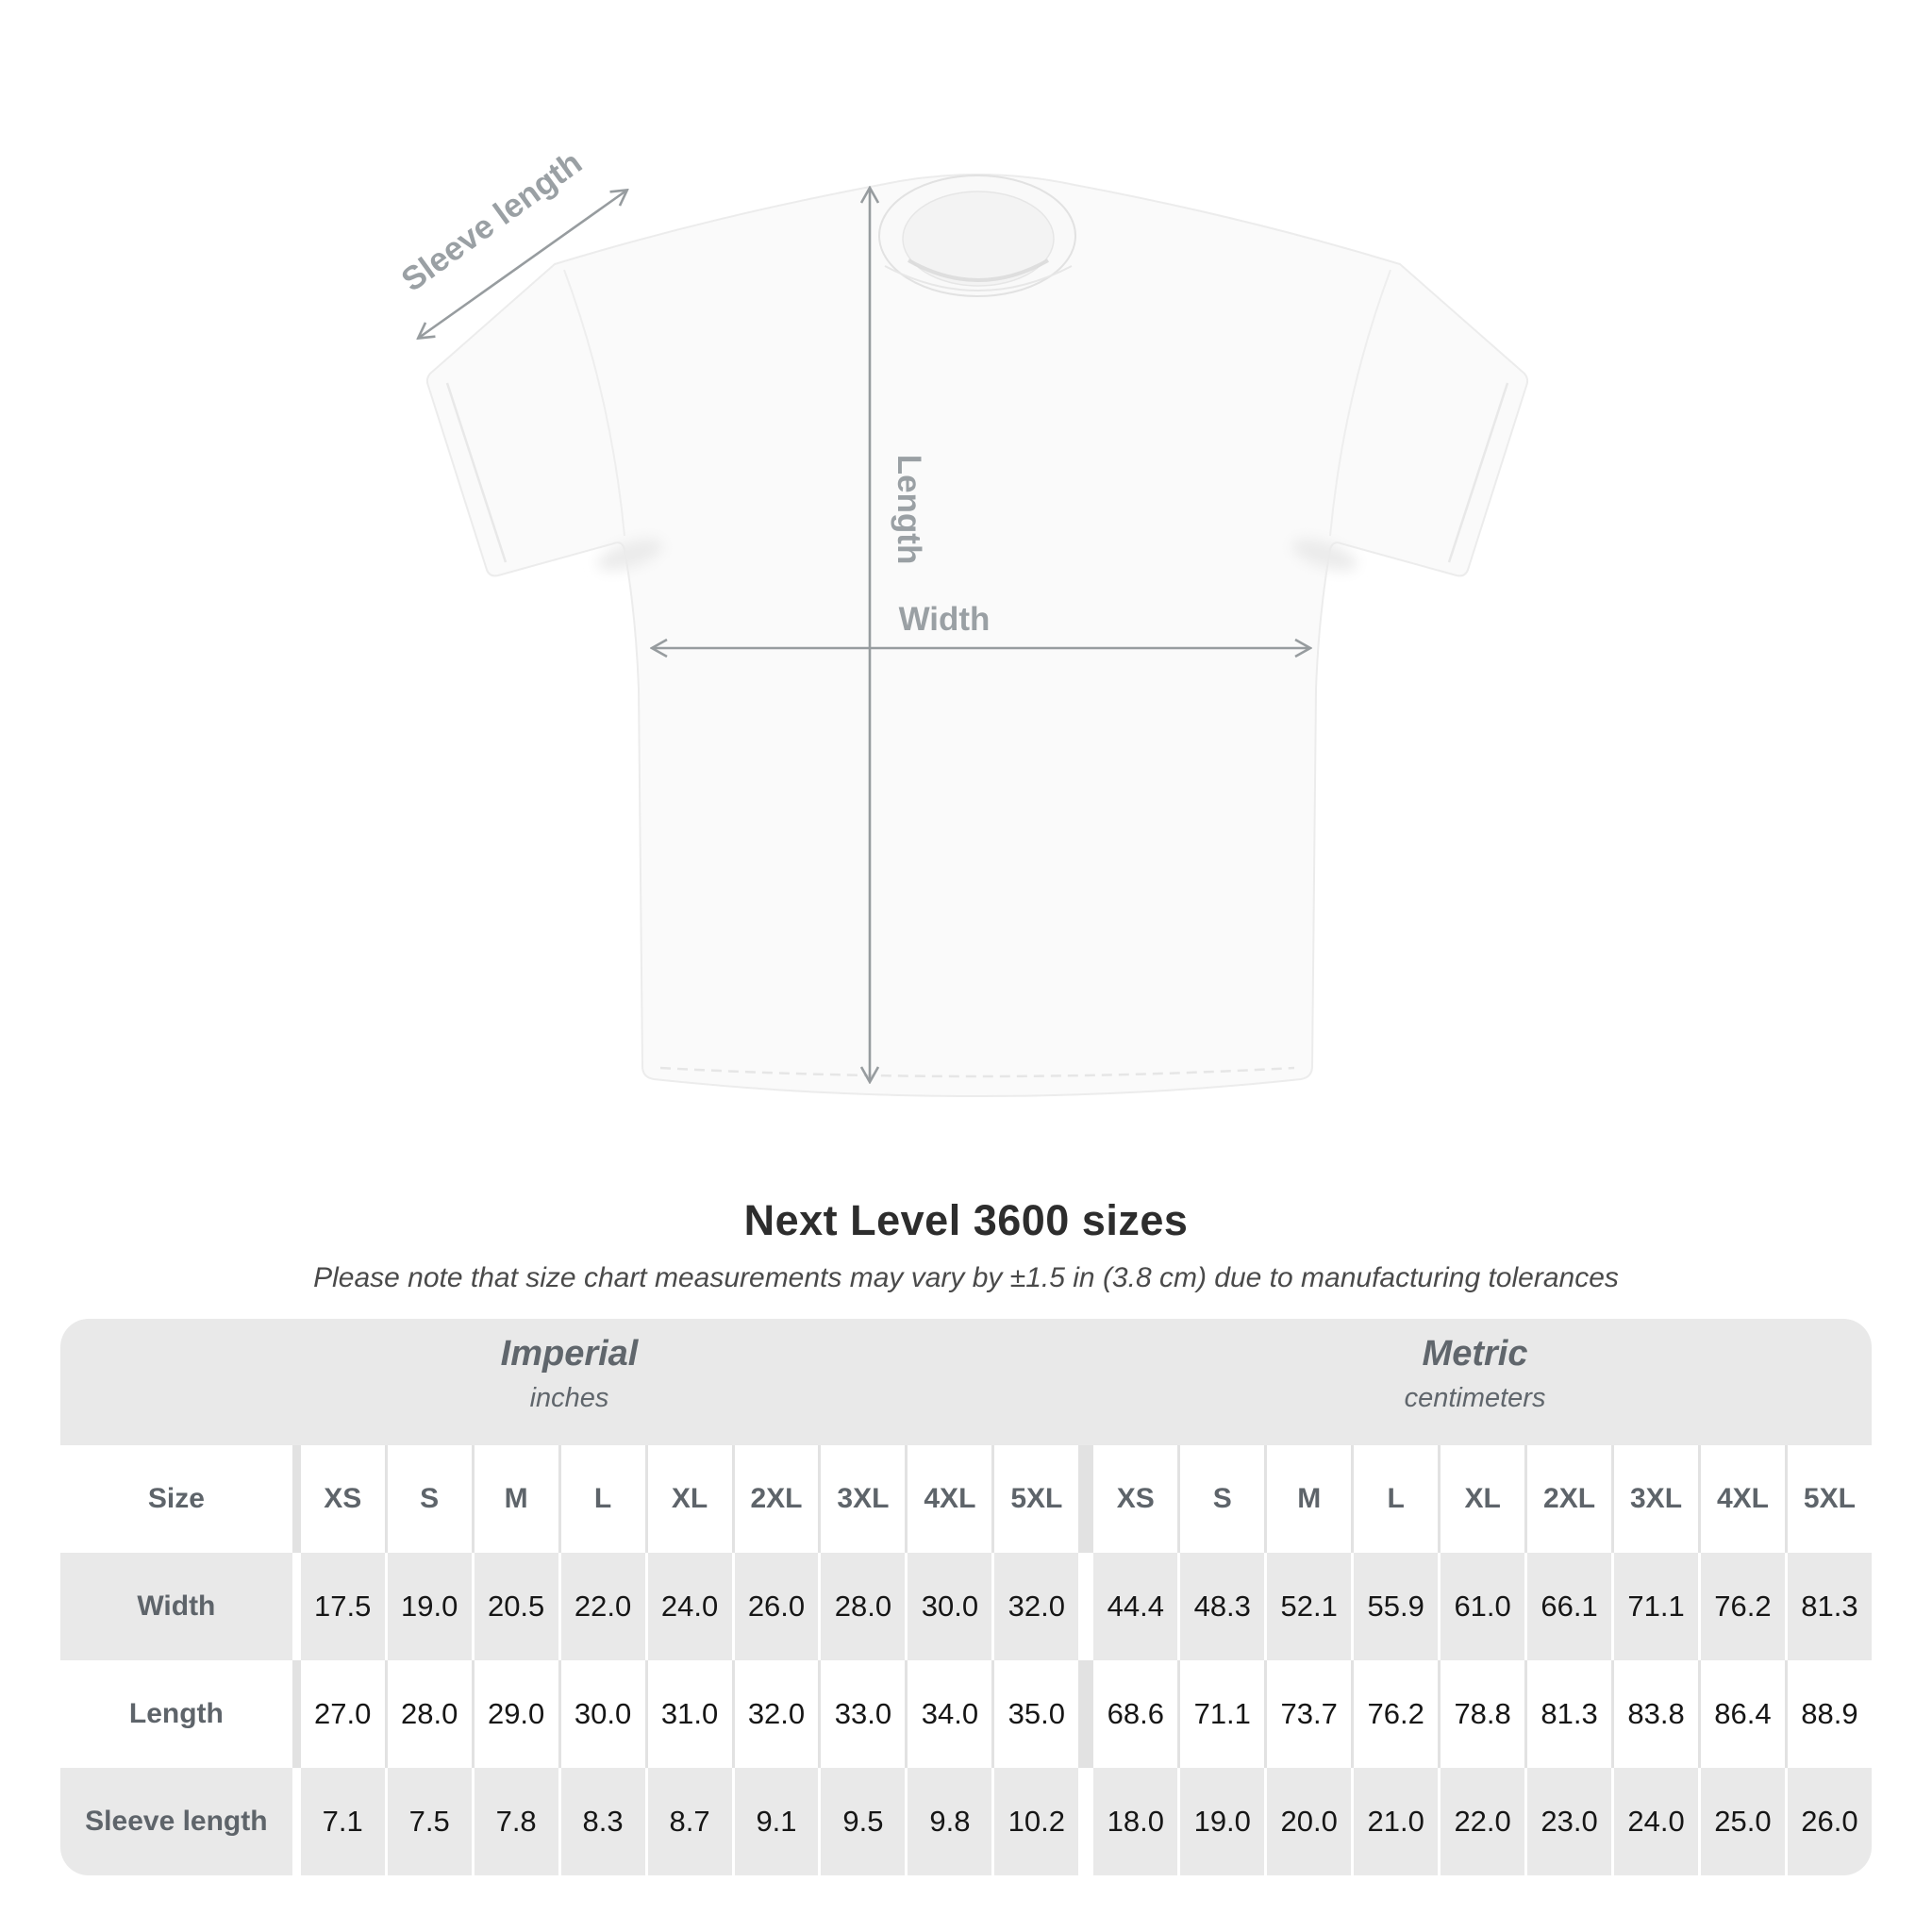 Image resolution: width=1932 pixels, height=1932 pixels. I want to click on value-cell: 23.0, so click(1569, 1822).